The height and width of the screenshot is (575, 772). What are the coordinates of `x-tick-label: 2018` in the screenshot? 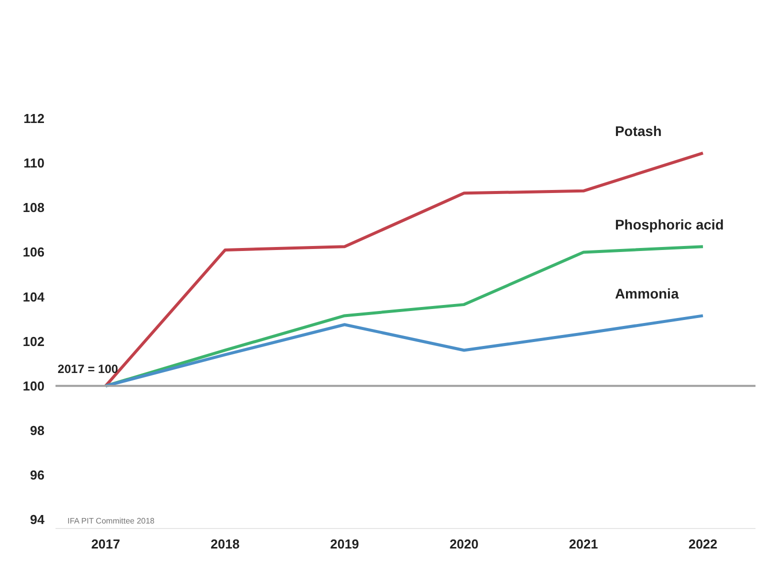 It's located at (225, 544).